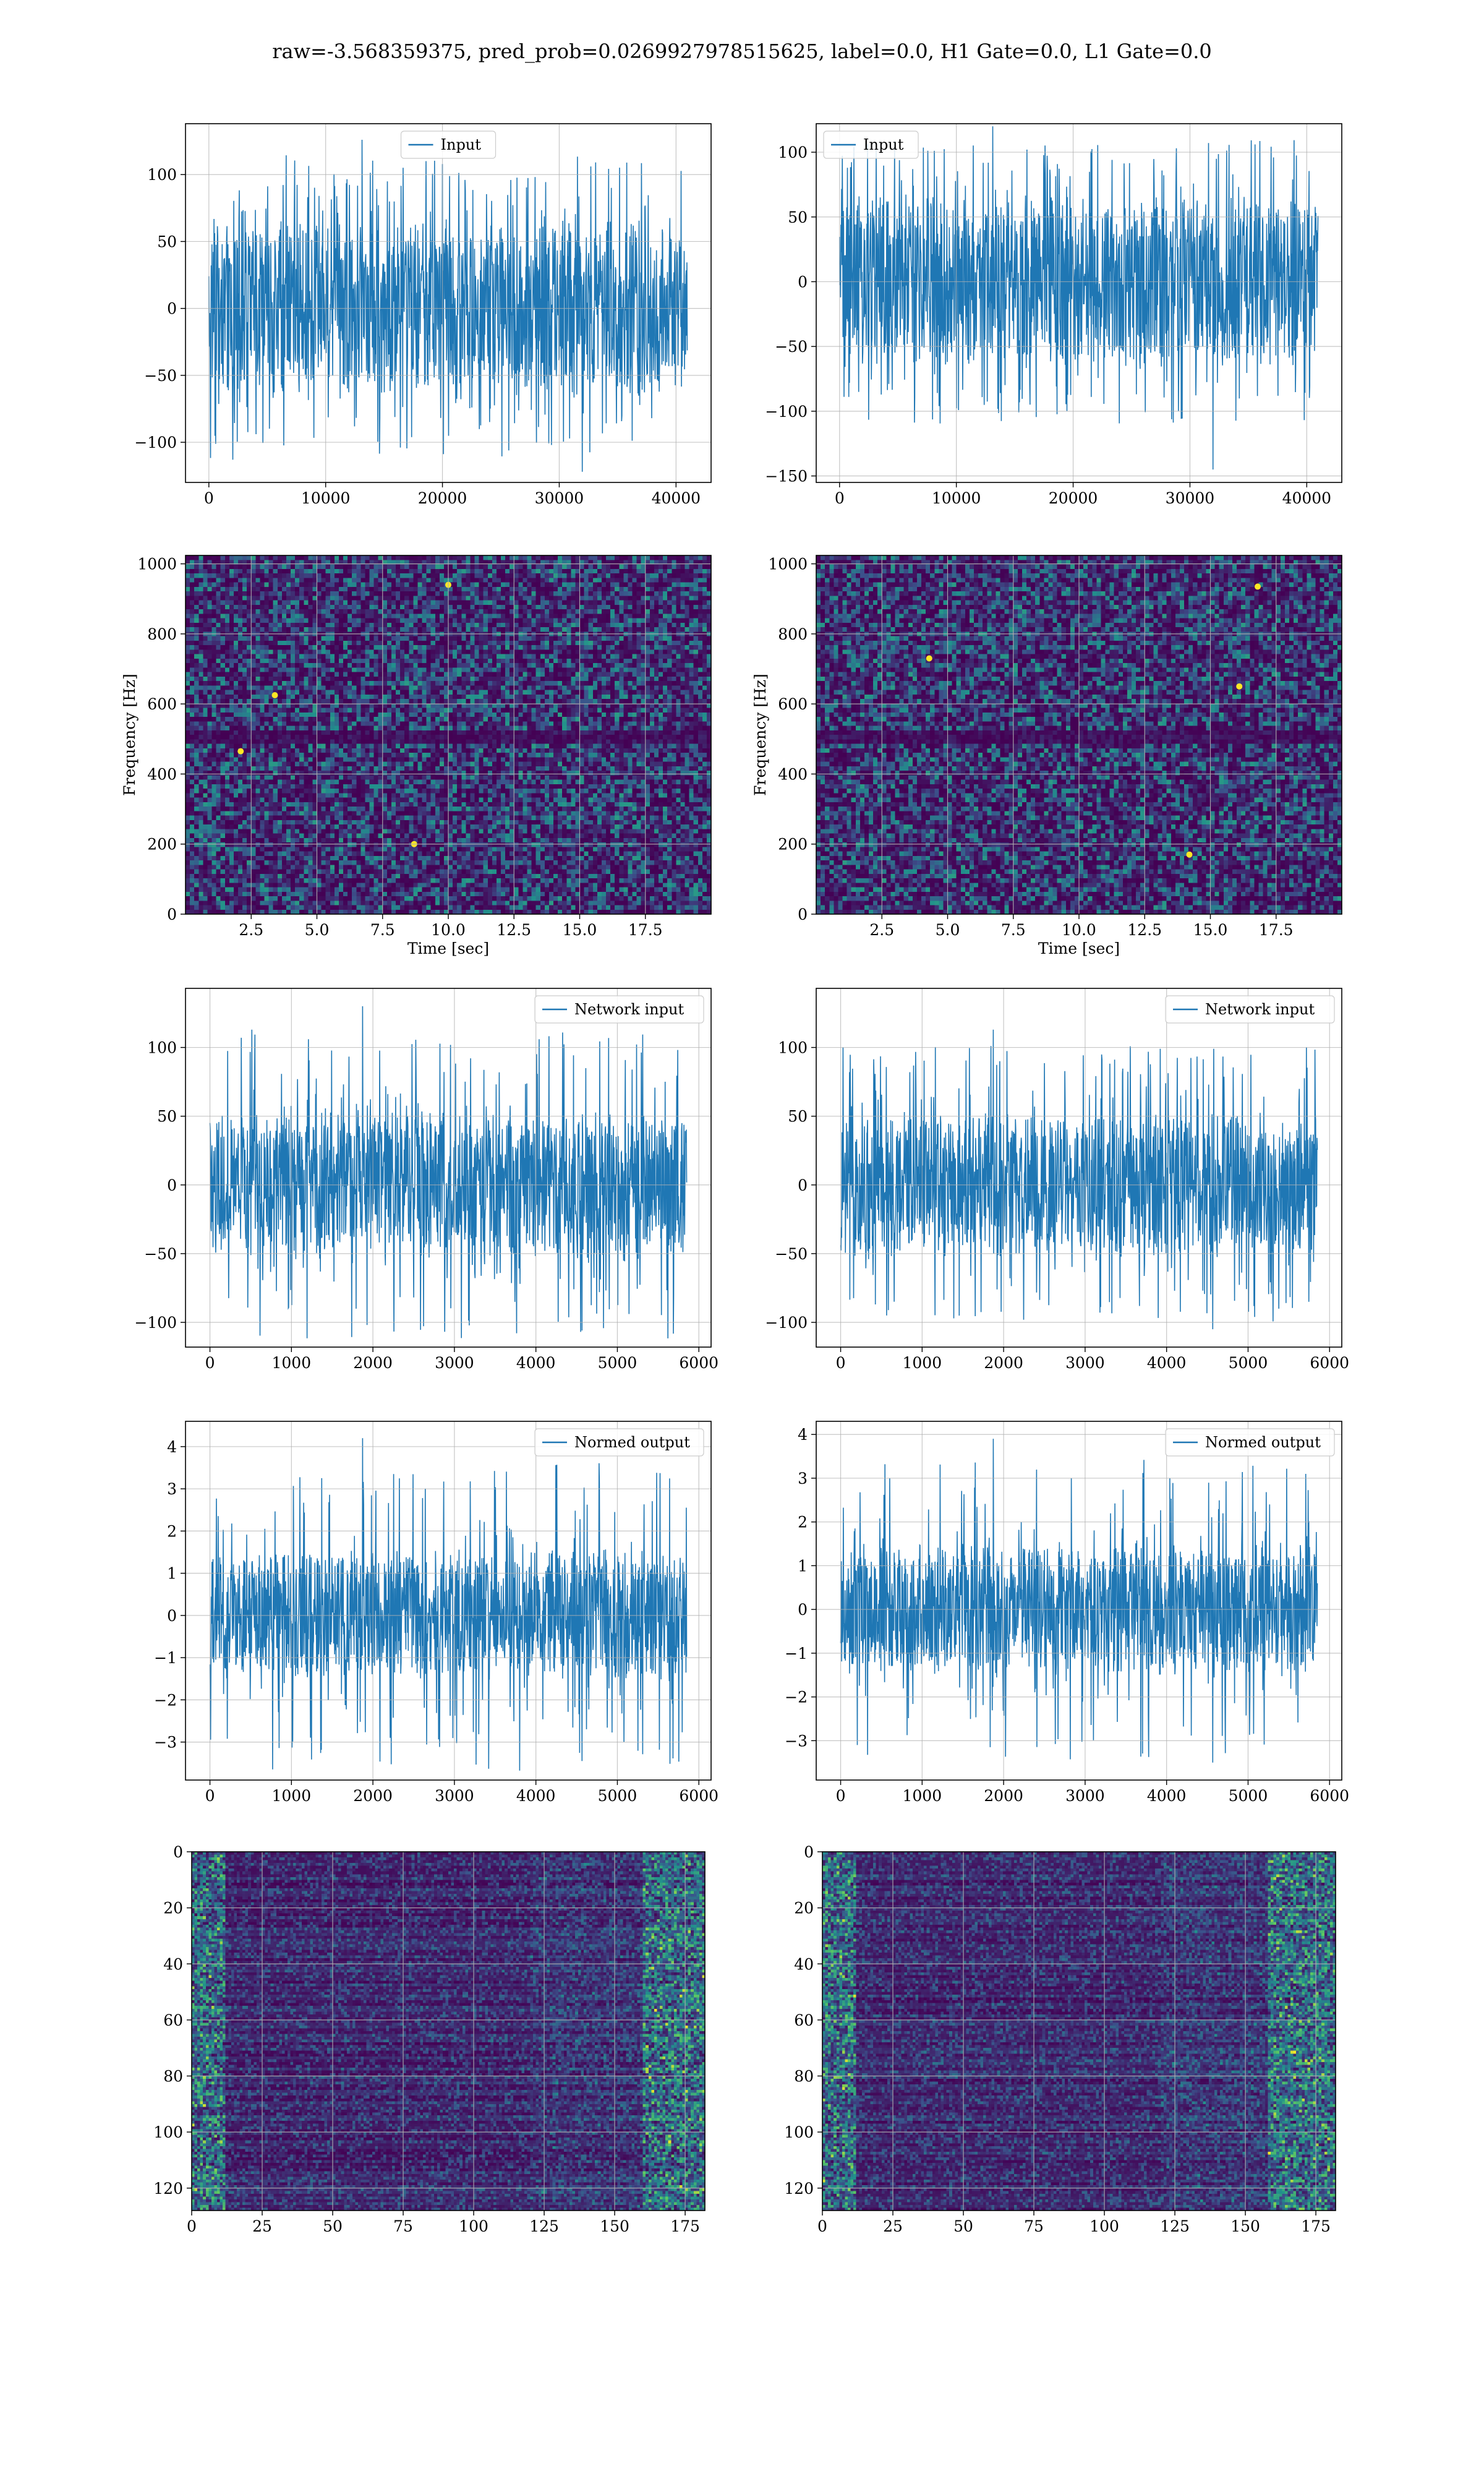 This screenshot has width=1484, height=2474. What do you see at coordinates (165, 1743) in the screenshot?
I see `y-tick-label: −3` at bounding box center [165, 1743].